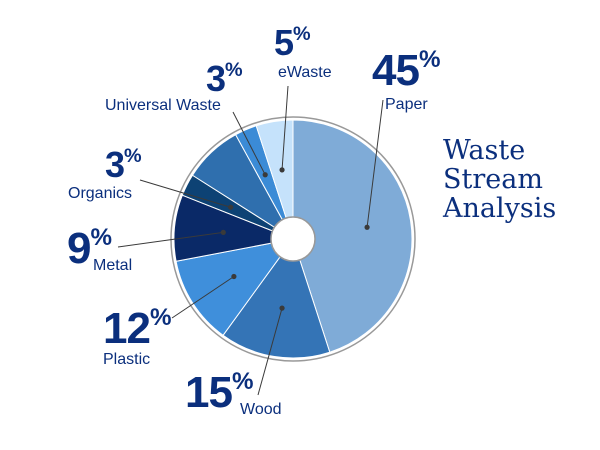 The image size is (600, 450). I want to click on leader-line-paper, so click(375, 163).